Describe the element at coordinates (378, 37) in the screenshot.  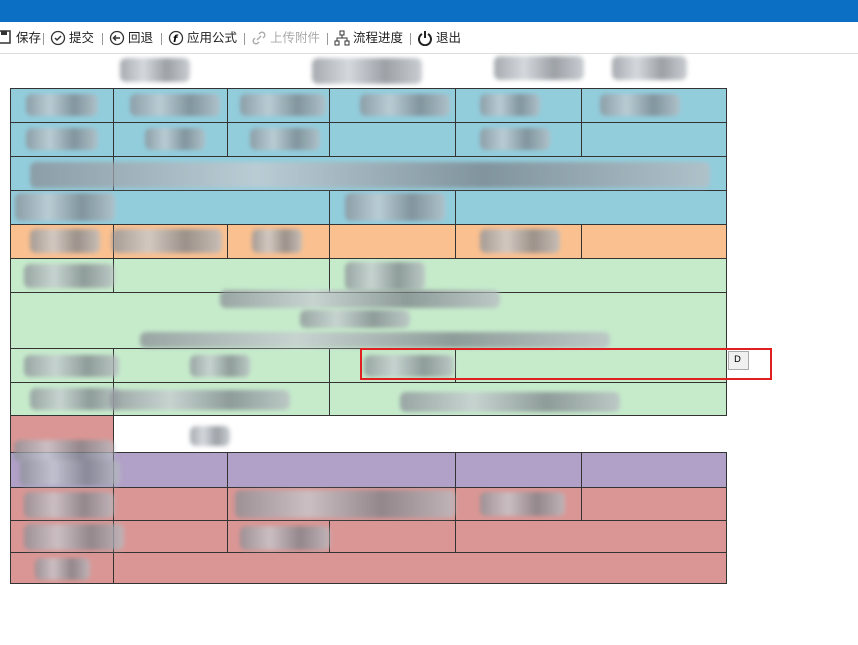
I see `label: 流程进度` at that location.